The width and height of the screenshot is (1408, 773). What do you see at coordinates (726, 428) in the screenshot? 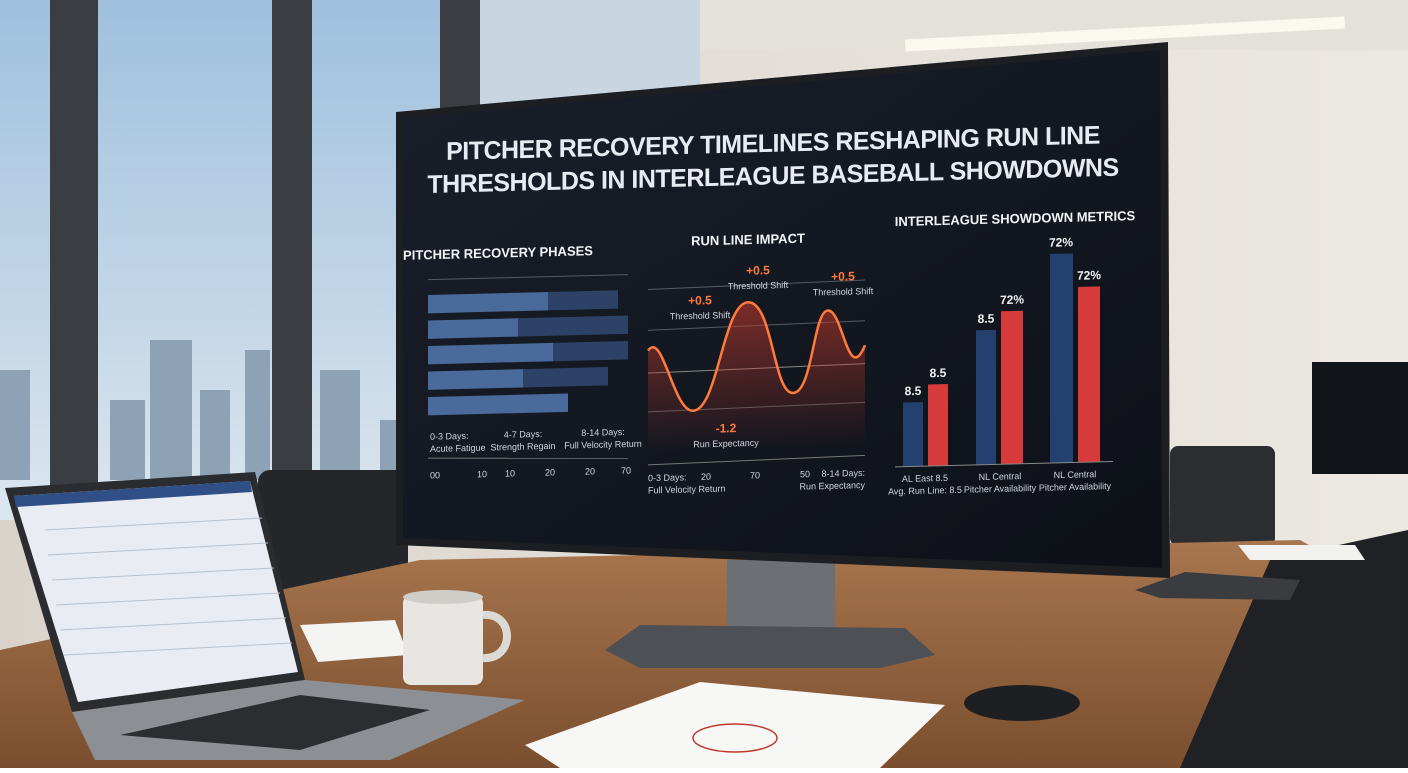
I see `annotation: -1.2` at bounding box center [726, 428].